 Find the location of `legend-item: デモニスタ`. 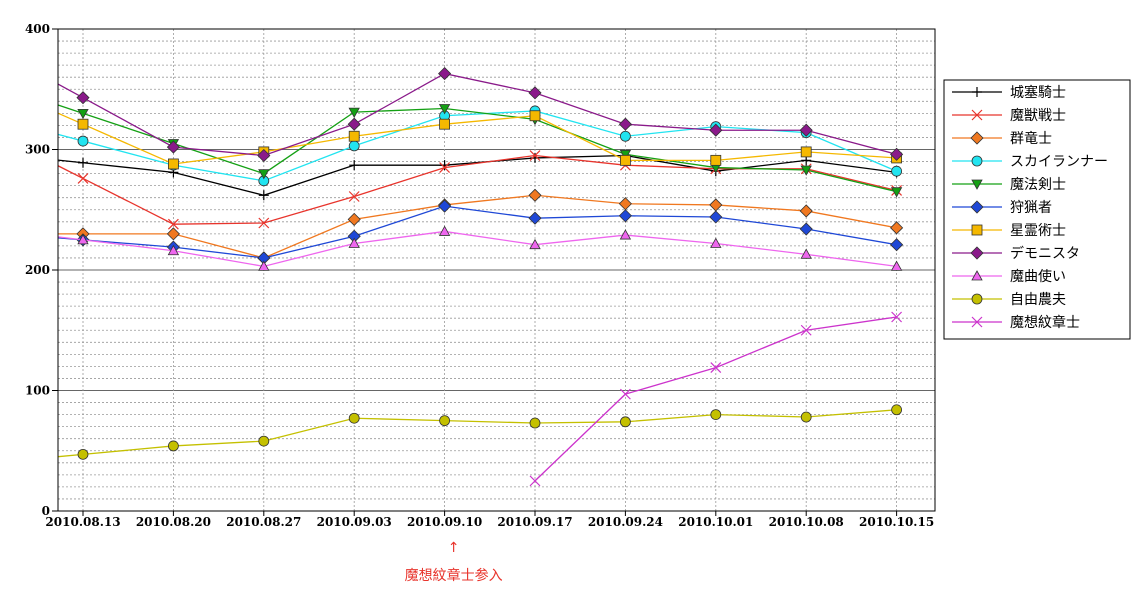

legend-item: デモニスタ is located at coordinates (1016, 253).